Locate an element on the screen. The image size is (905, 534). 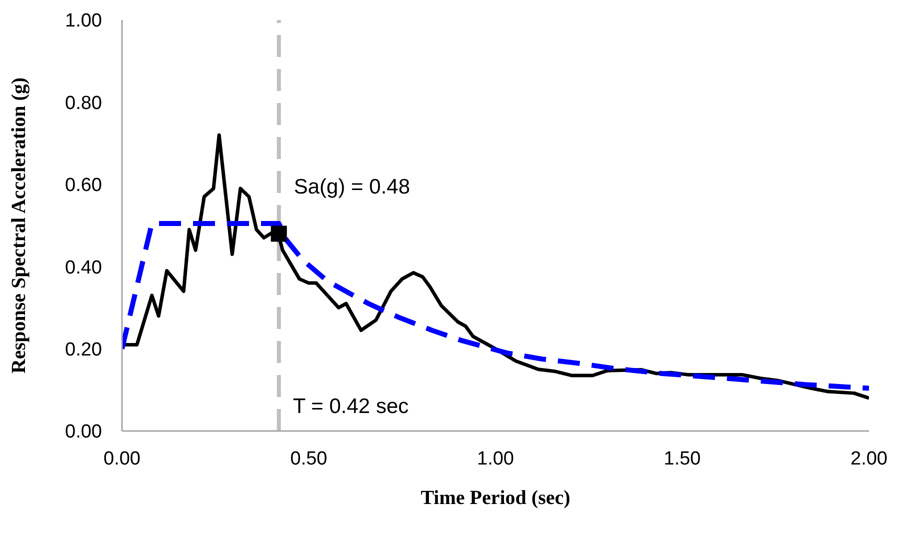
x-tick-label: 0.50 is located at coordinates (309, 459).